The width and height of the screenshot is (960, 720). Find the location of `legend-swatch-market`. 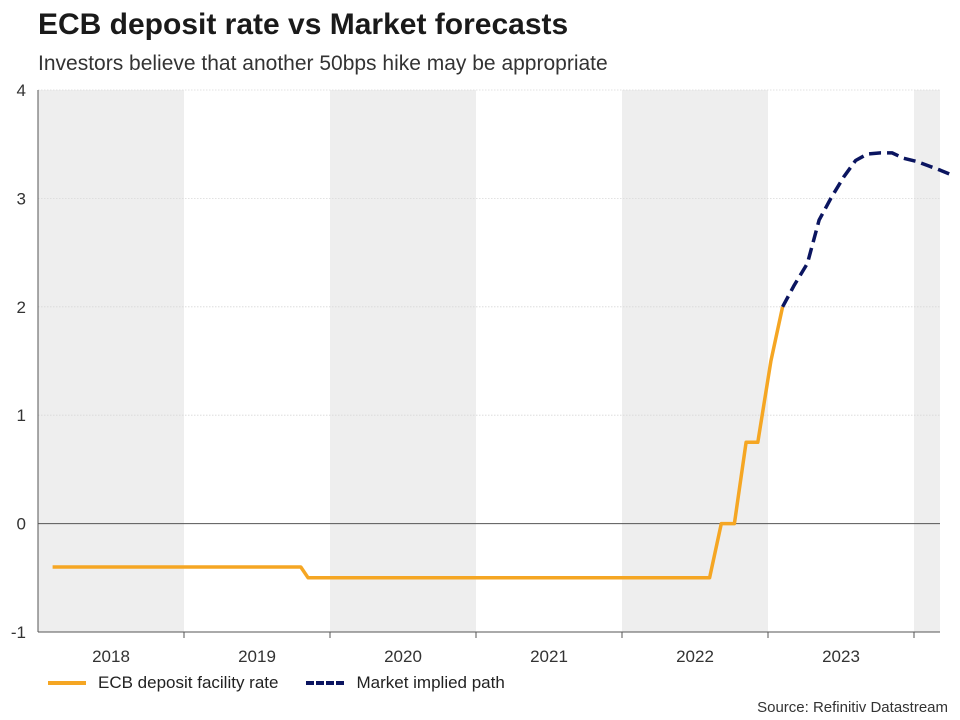

legend-swatch-market is located at coordinates (325, 683).